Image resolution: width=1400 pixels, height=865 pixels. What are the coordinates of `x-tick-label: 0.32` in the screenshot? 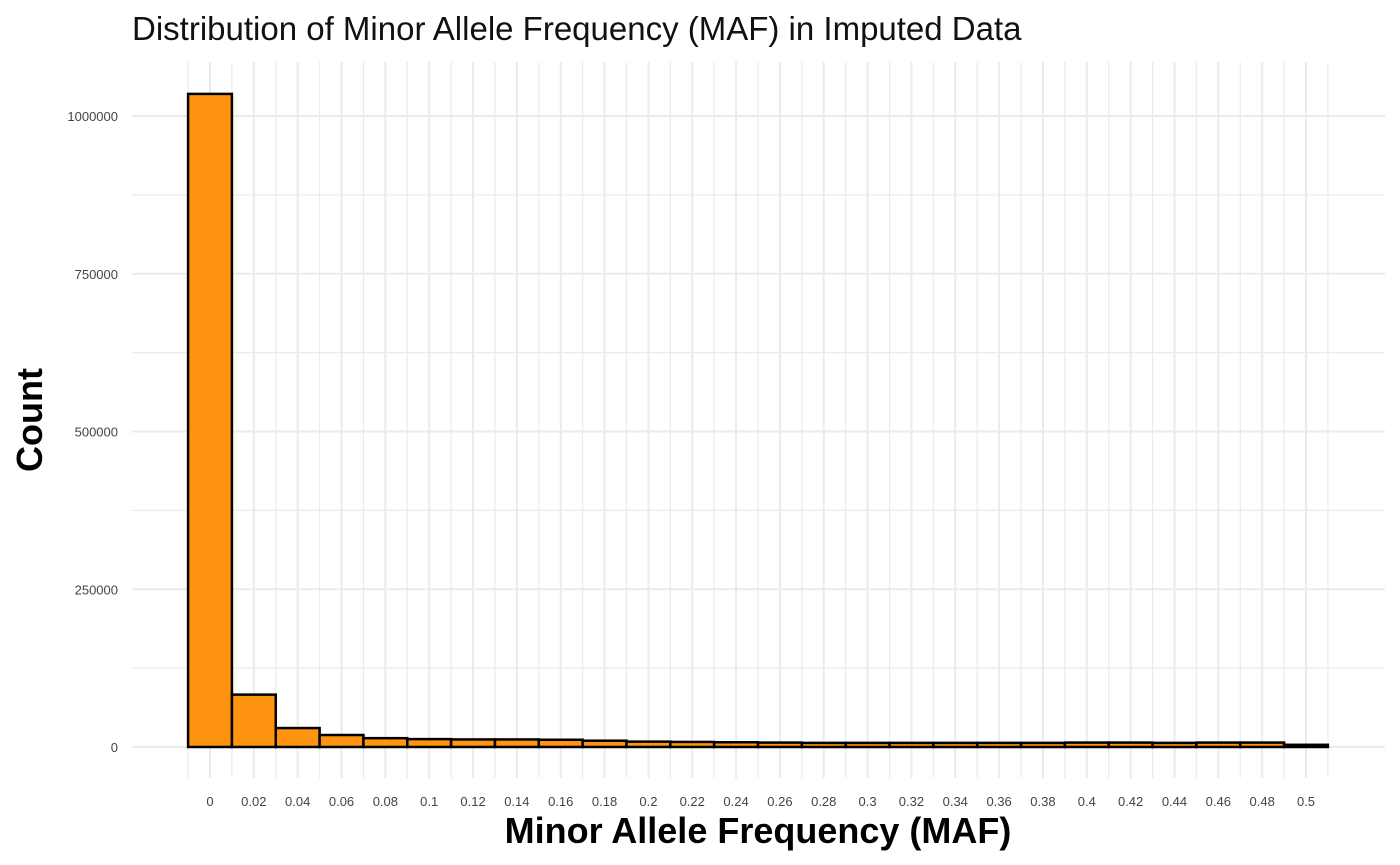 It's located at (911, 801).